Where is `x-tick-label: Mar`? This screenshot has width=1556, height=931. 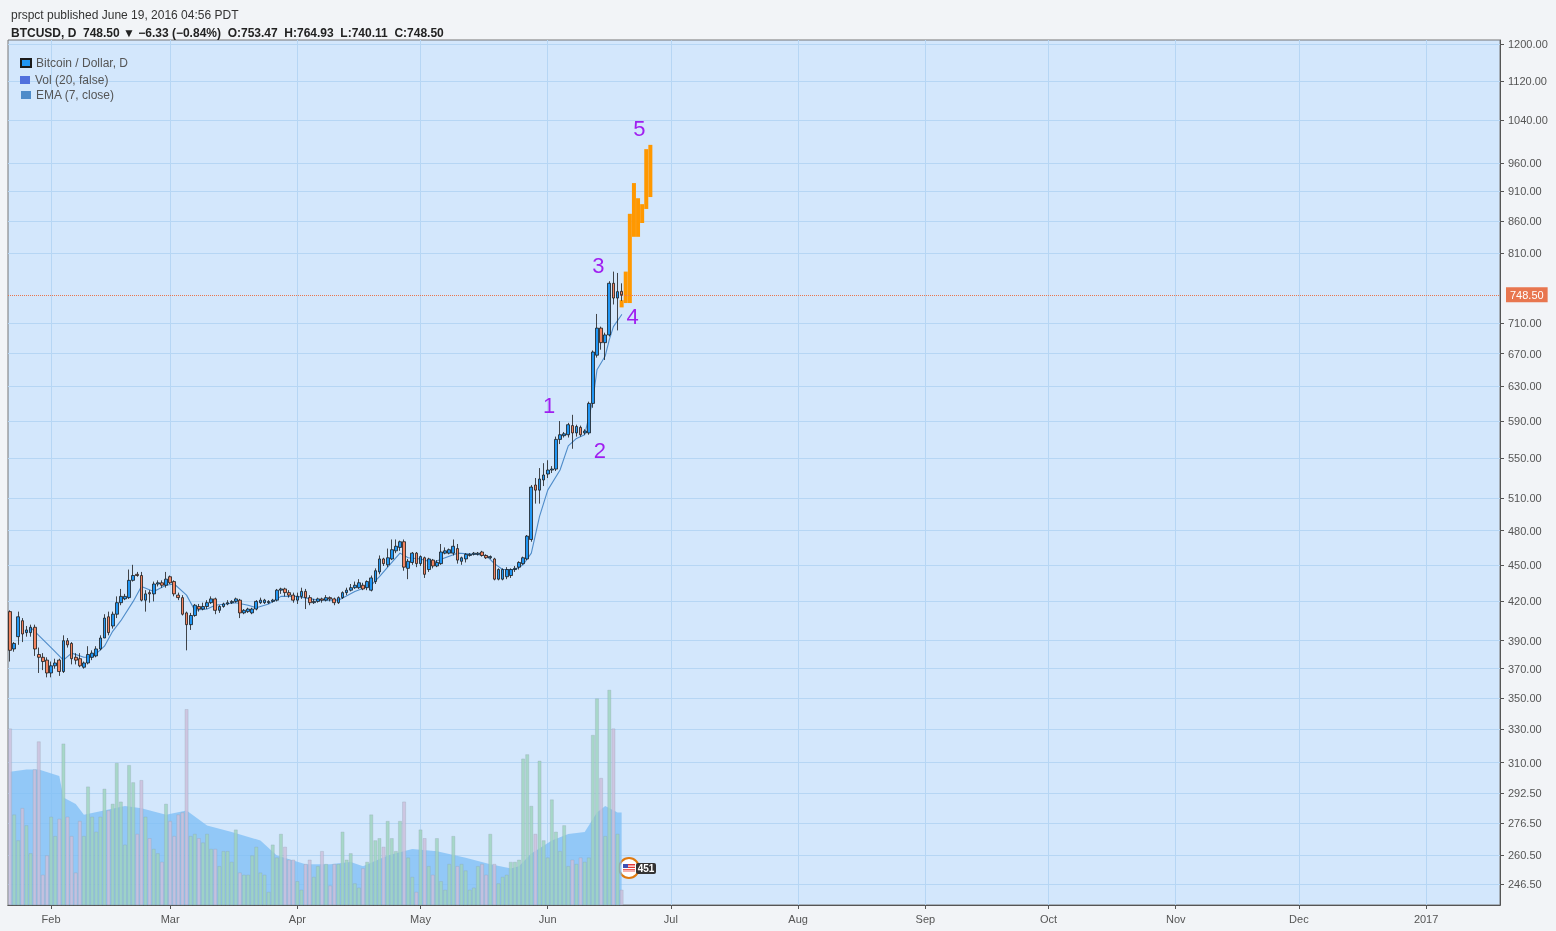 x-tick-label: Mar is located at coordinates (170, 918).